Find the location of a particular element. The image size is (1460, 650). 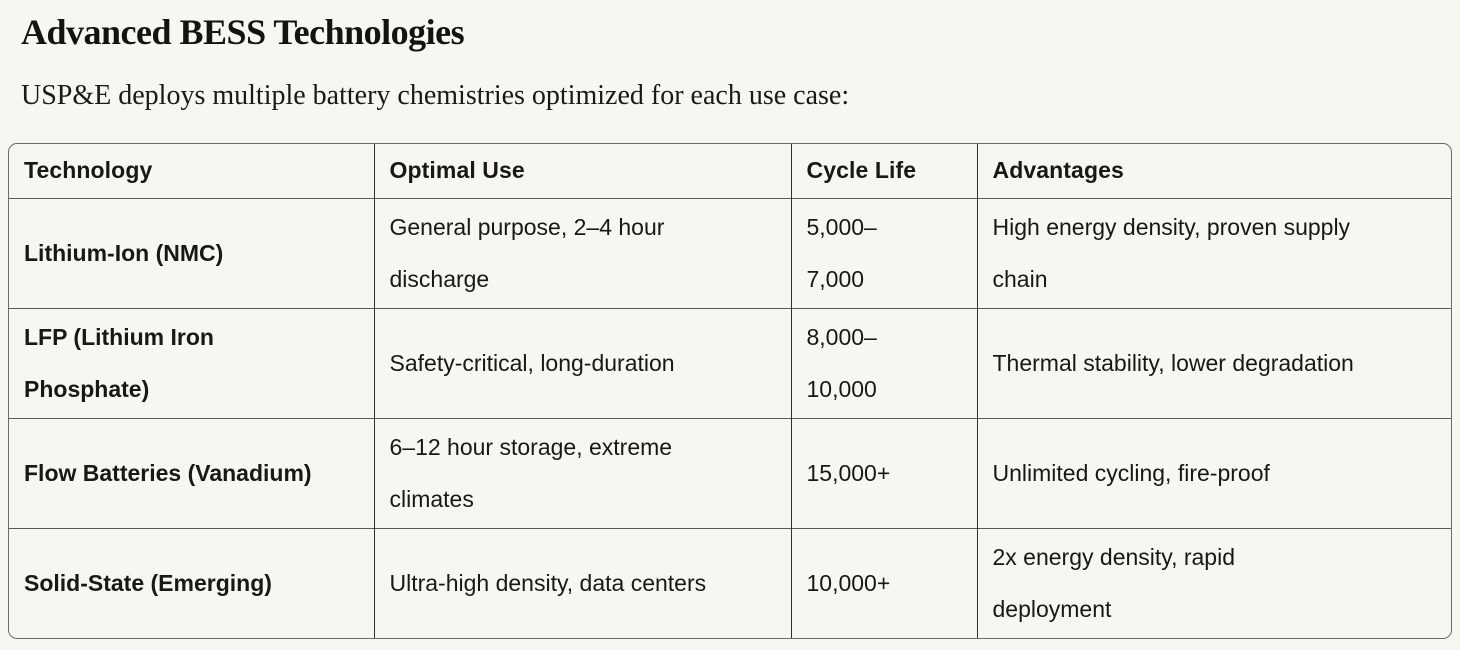

cell-text: Flow Batteries (Vanadium) is located at coordinates (168, 473).